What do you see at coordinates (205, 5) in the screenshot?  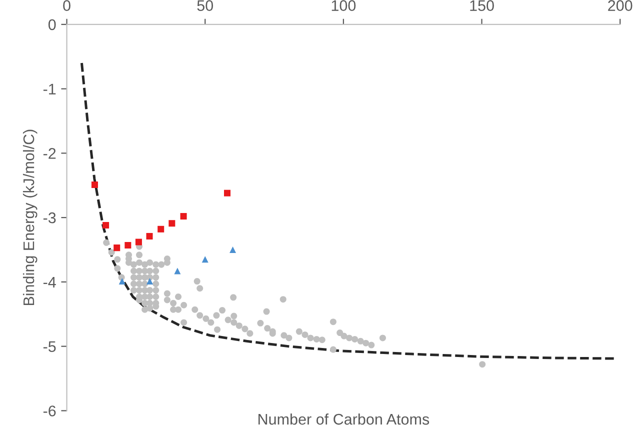 I see `x-tick-label: 50` at bounding box center [205, 5].